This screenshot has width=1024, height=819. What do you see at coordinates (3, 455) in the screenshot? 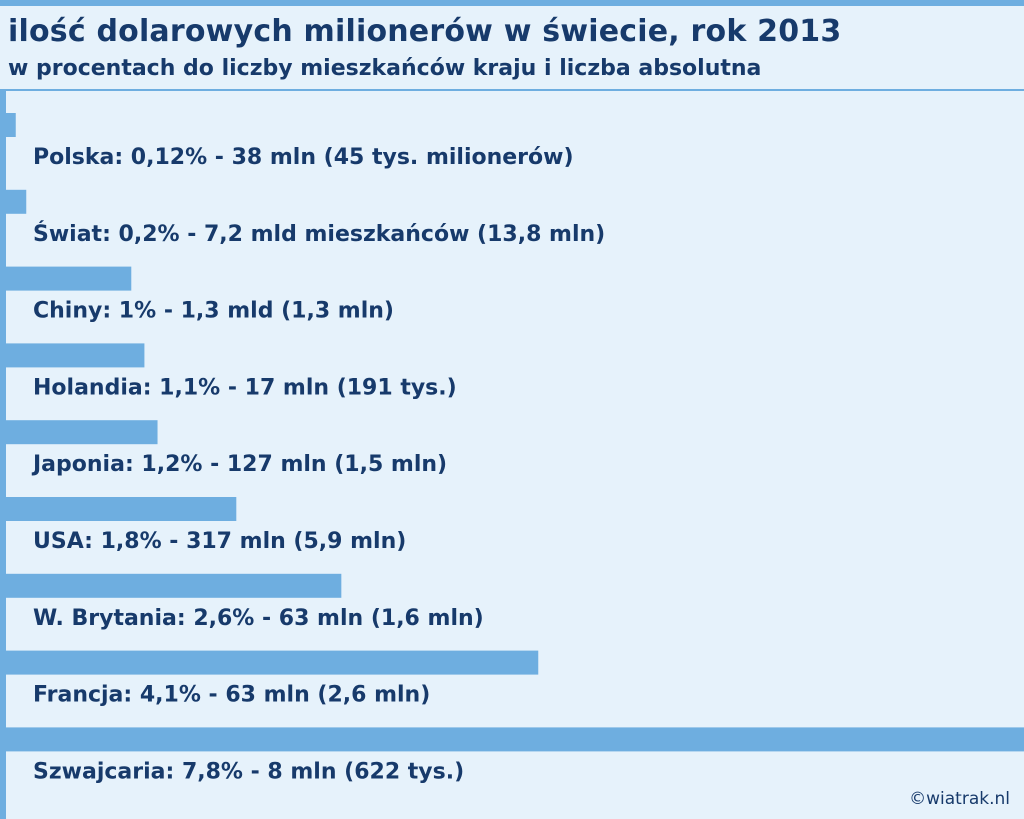
I see `left-axis-line` at bounding box center [3, 455].